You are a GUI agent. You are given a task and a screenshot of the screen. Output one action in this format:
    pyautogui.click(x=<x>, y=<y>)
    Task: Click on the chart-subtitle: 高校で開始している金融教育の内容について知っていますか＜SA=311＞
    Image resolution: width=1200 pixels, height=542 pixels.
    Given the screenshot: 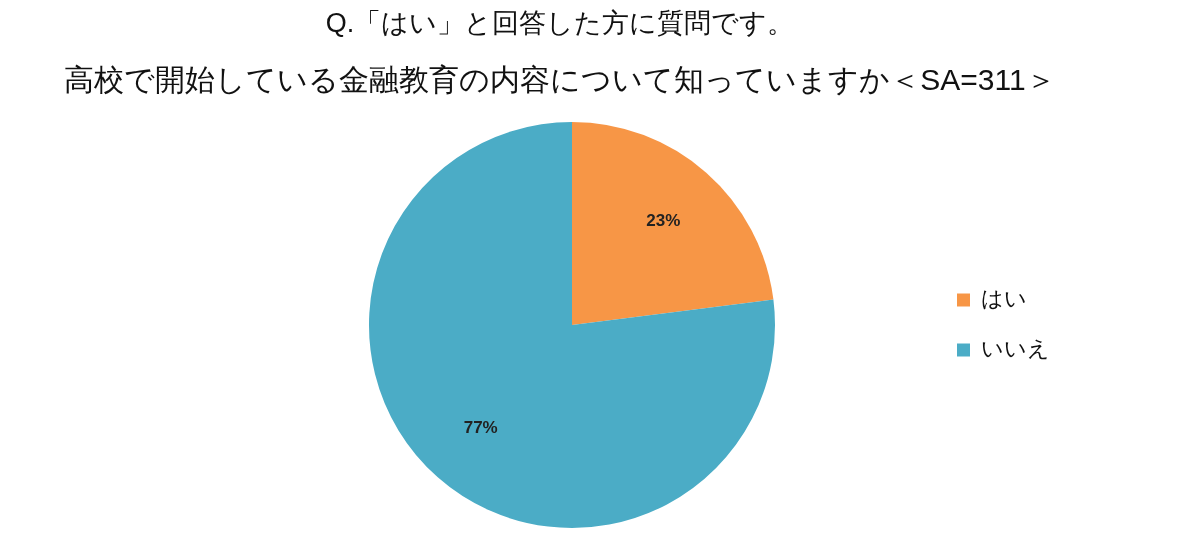 What is the action you would take?
    pyautogui.click(x=560, y=80)
    